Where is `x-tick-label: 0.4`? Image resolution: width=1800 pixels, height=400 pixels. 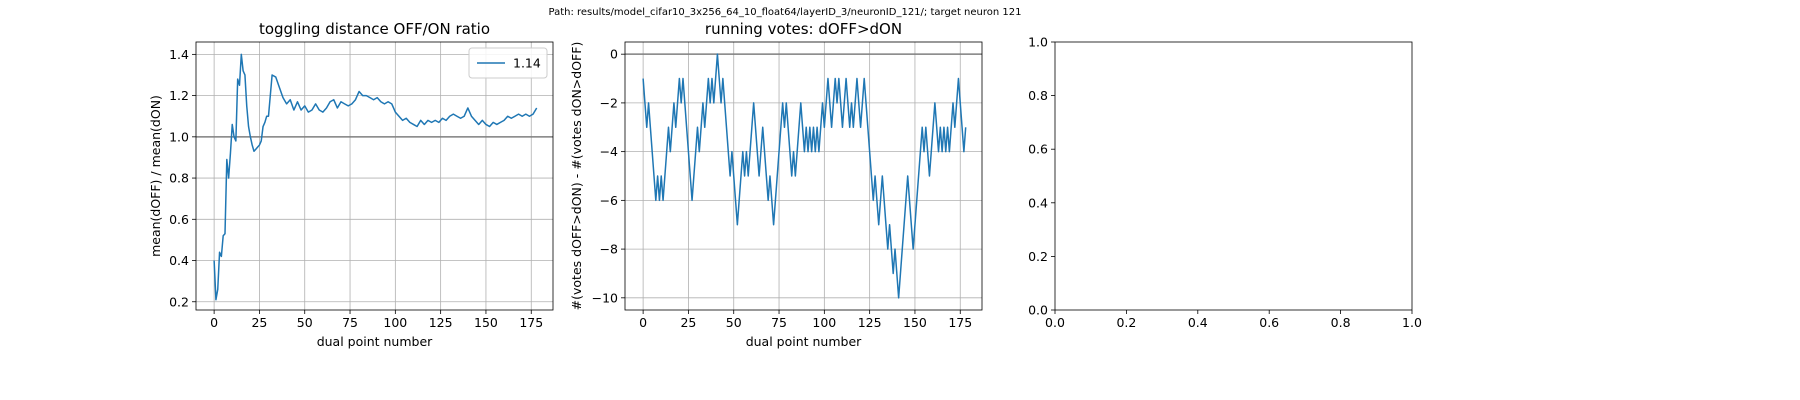
x-tick-label: 0.4 is located at coordinates (1198, 322).